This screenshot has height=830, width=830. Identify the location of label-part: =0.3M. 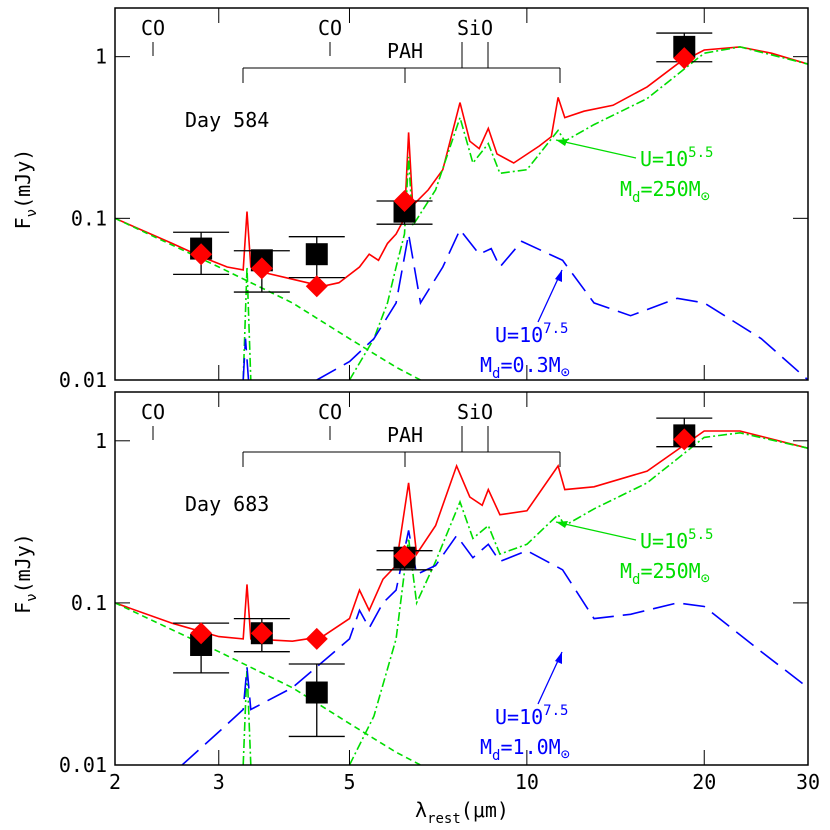
(530, 365).